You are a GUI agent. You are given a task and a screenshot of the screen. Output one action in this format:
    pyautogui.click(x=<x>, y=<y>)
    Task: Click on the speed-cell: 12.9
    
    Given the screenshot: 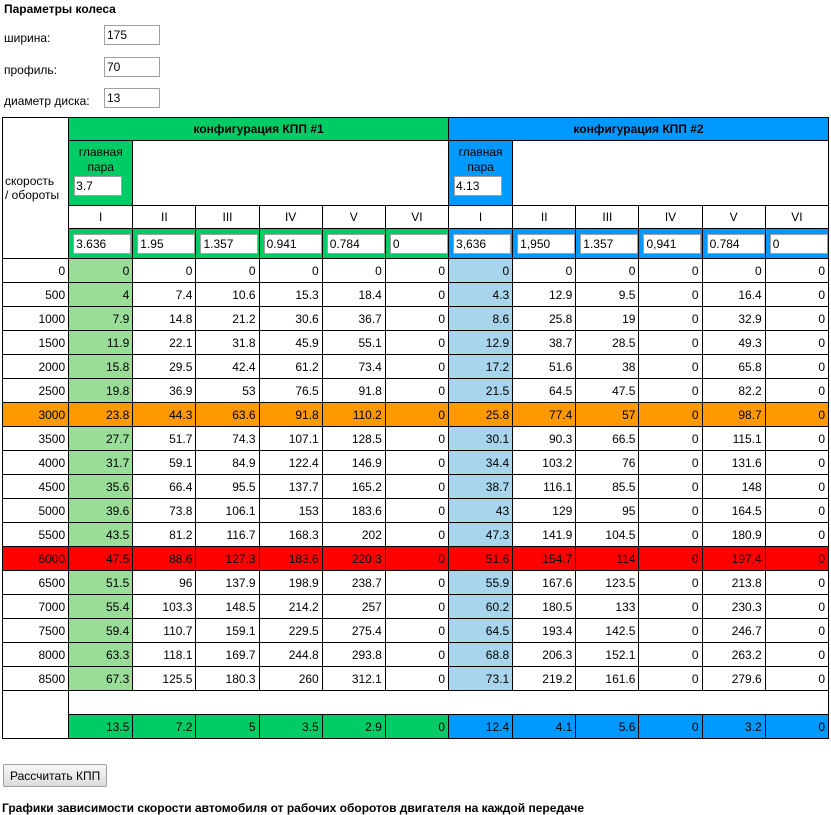 What is the action you would take?
    pyautogui.click(x=544, y=294)
    